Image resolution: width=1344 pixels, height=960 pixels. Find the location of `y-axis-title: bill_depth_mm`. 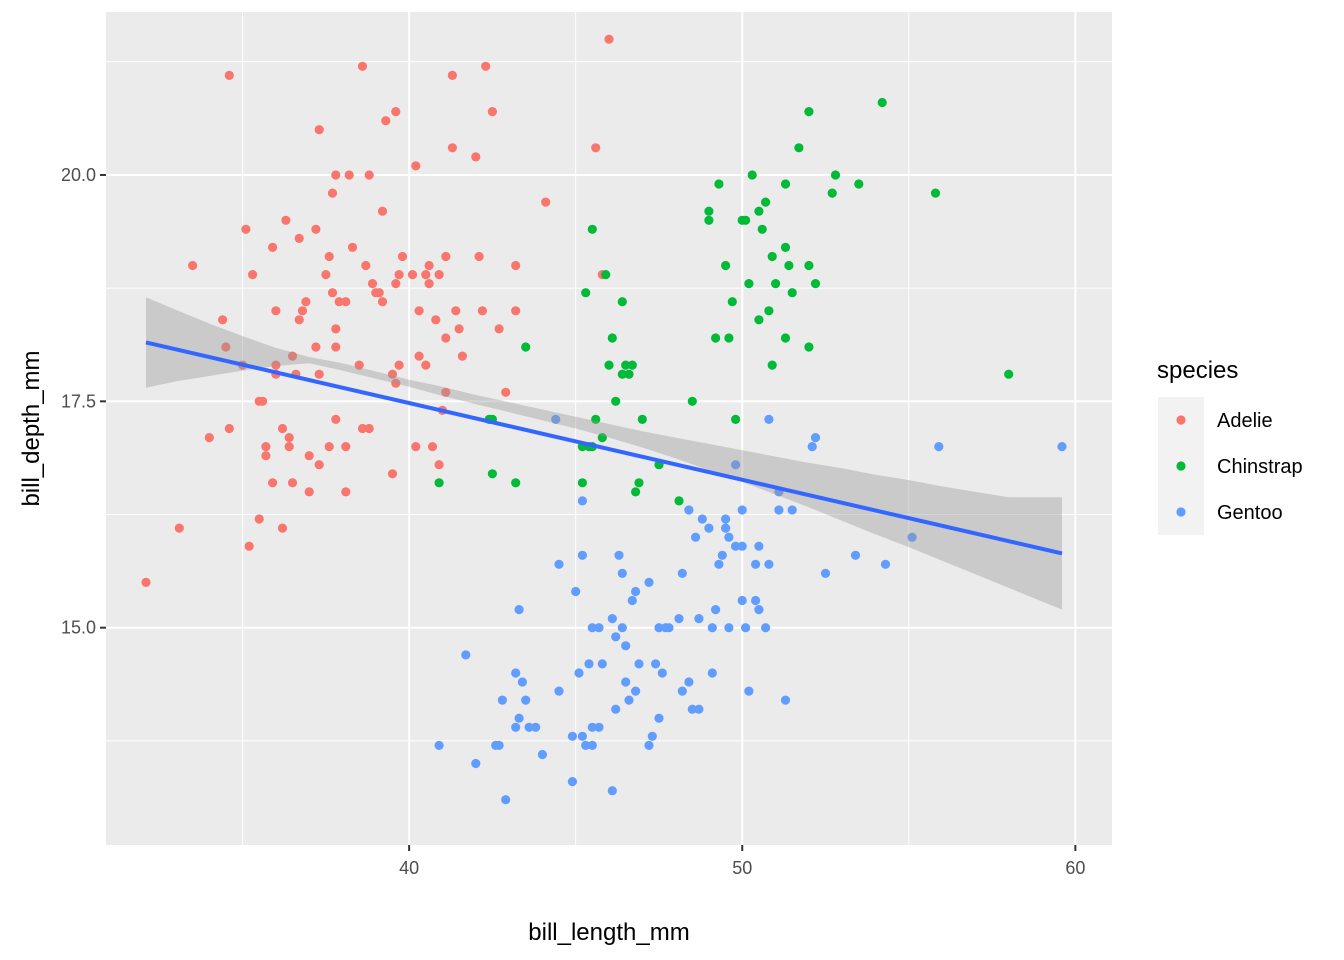

y-axis-title: bill_depth_mm is located at coordinates (31, 428).